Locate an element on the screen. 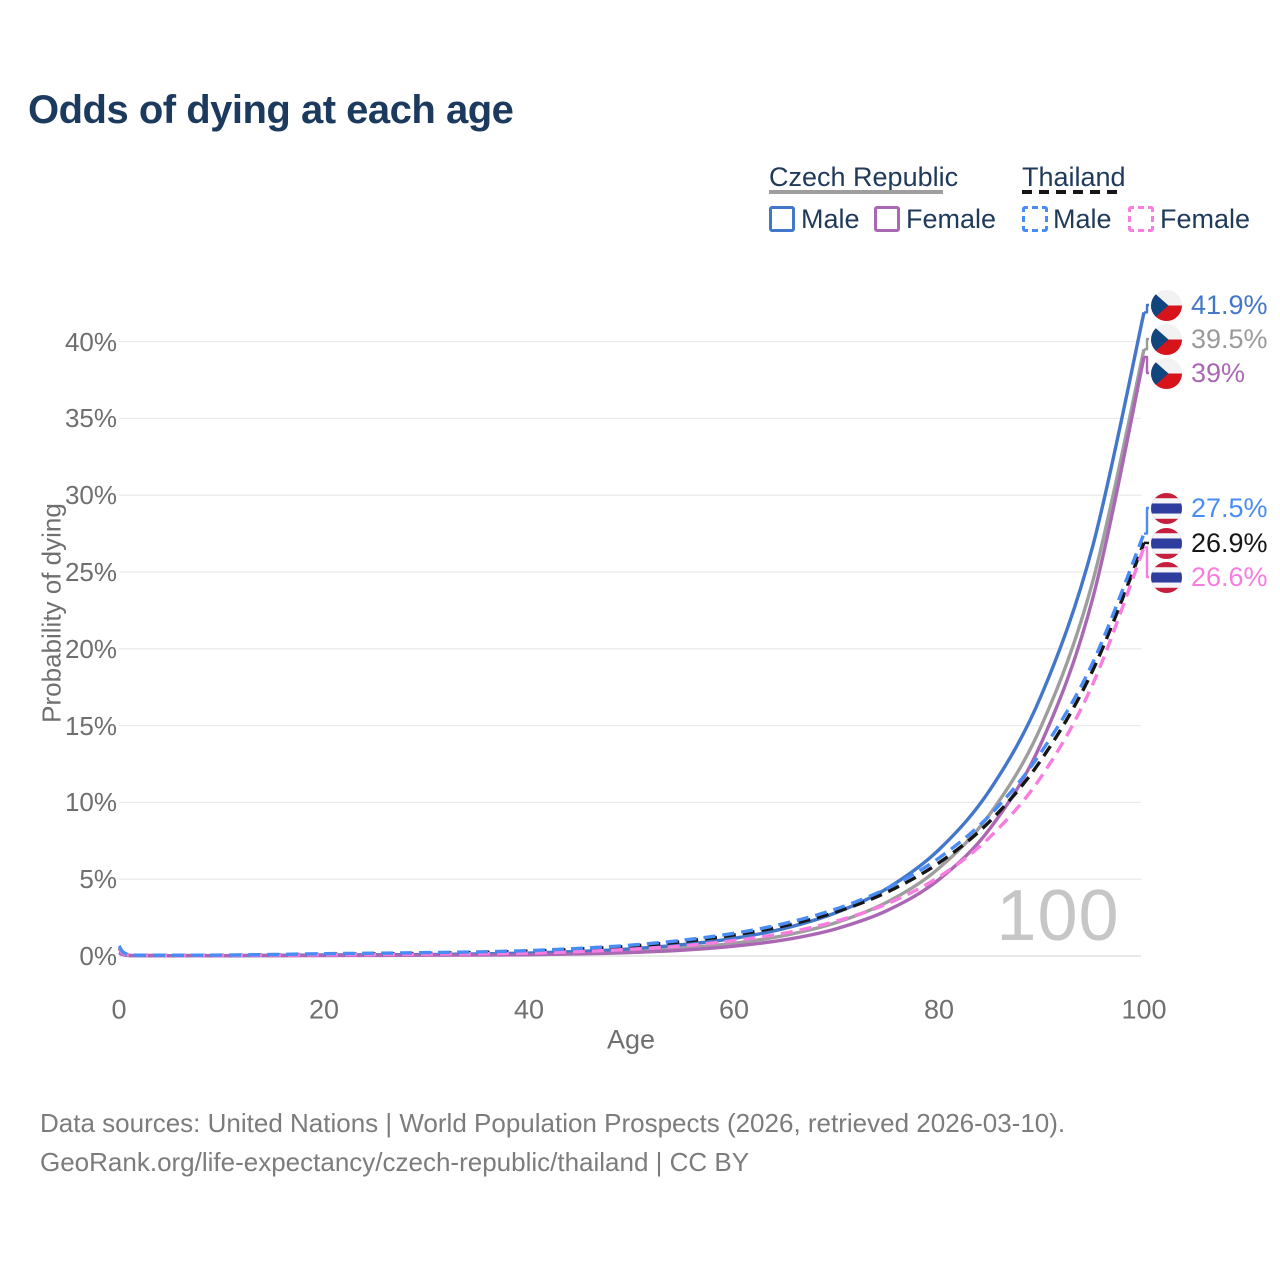 This screenshot has width=1280, height=1280. callout-thailand-male: 27.5% is located at coordinates (1208, 508).